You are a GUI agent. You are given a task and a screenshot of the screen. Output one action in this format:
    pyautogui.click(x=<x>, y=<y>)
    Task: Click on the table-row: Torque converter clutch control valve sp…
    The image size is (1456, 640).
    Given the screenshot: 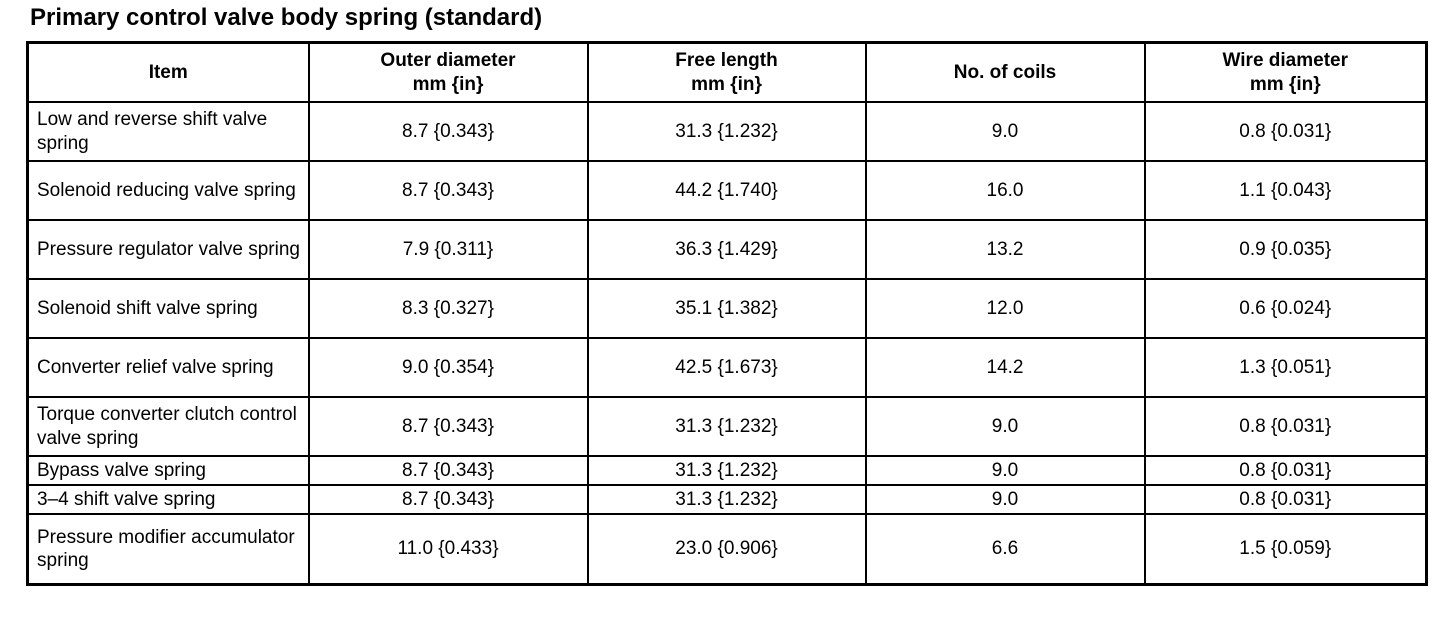 What is the action you would take?
    pyautogui.click(x=727, y=426)
    